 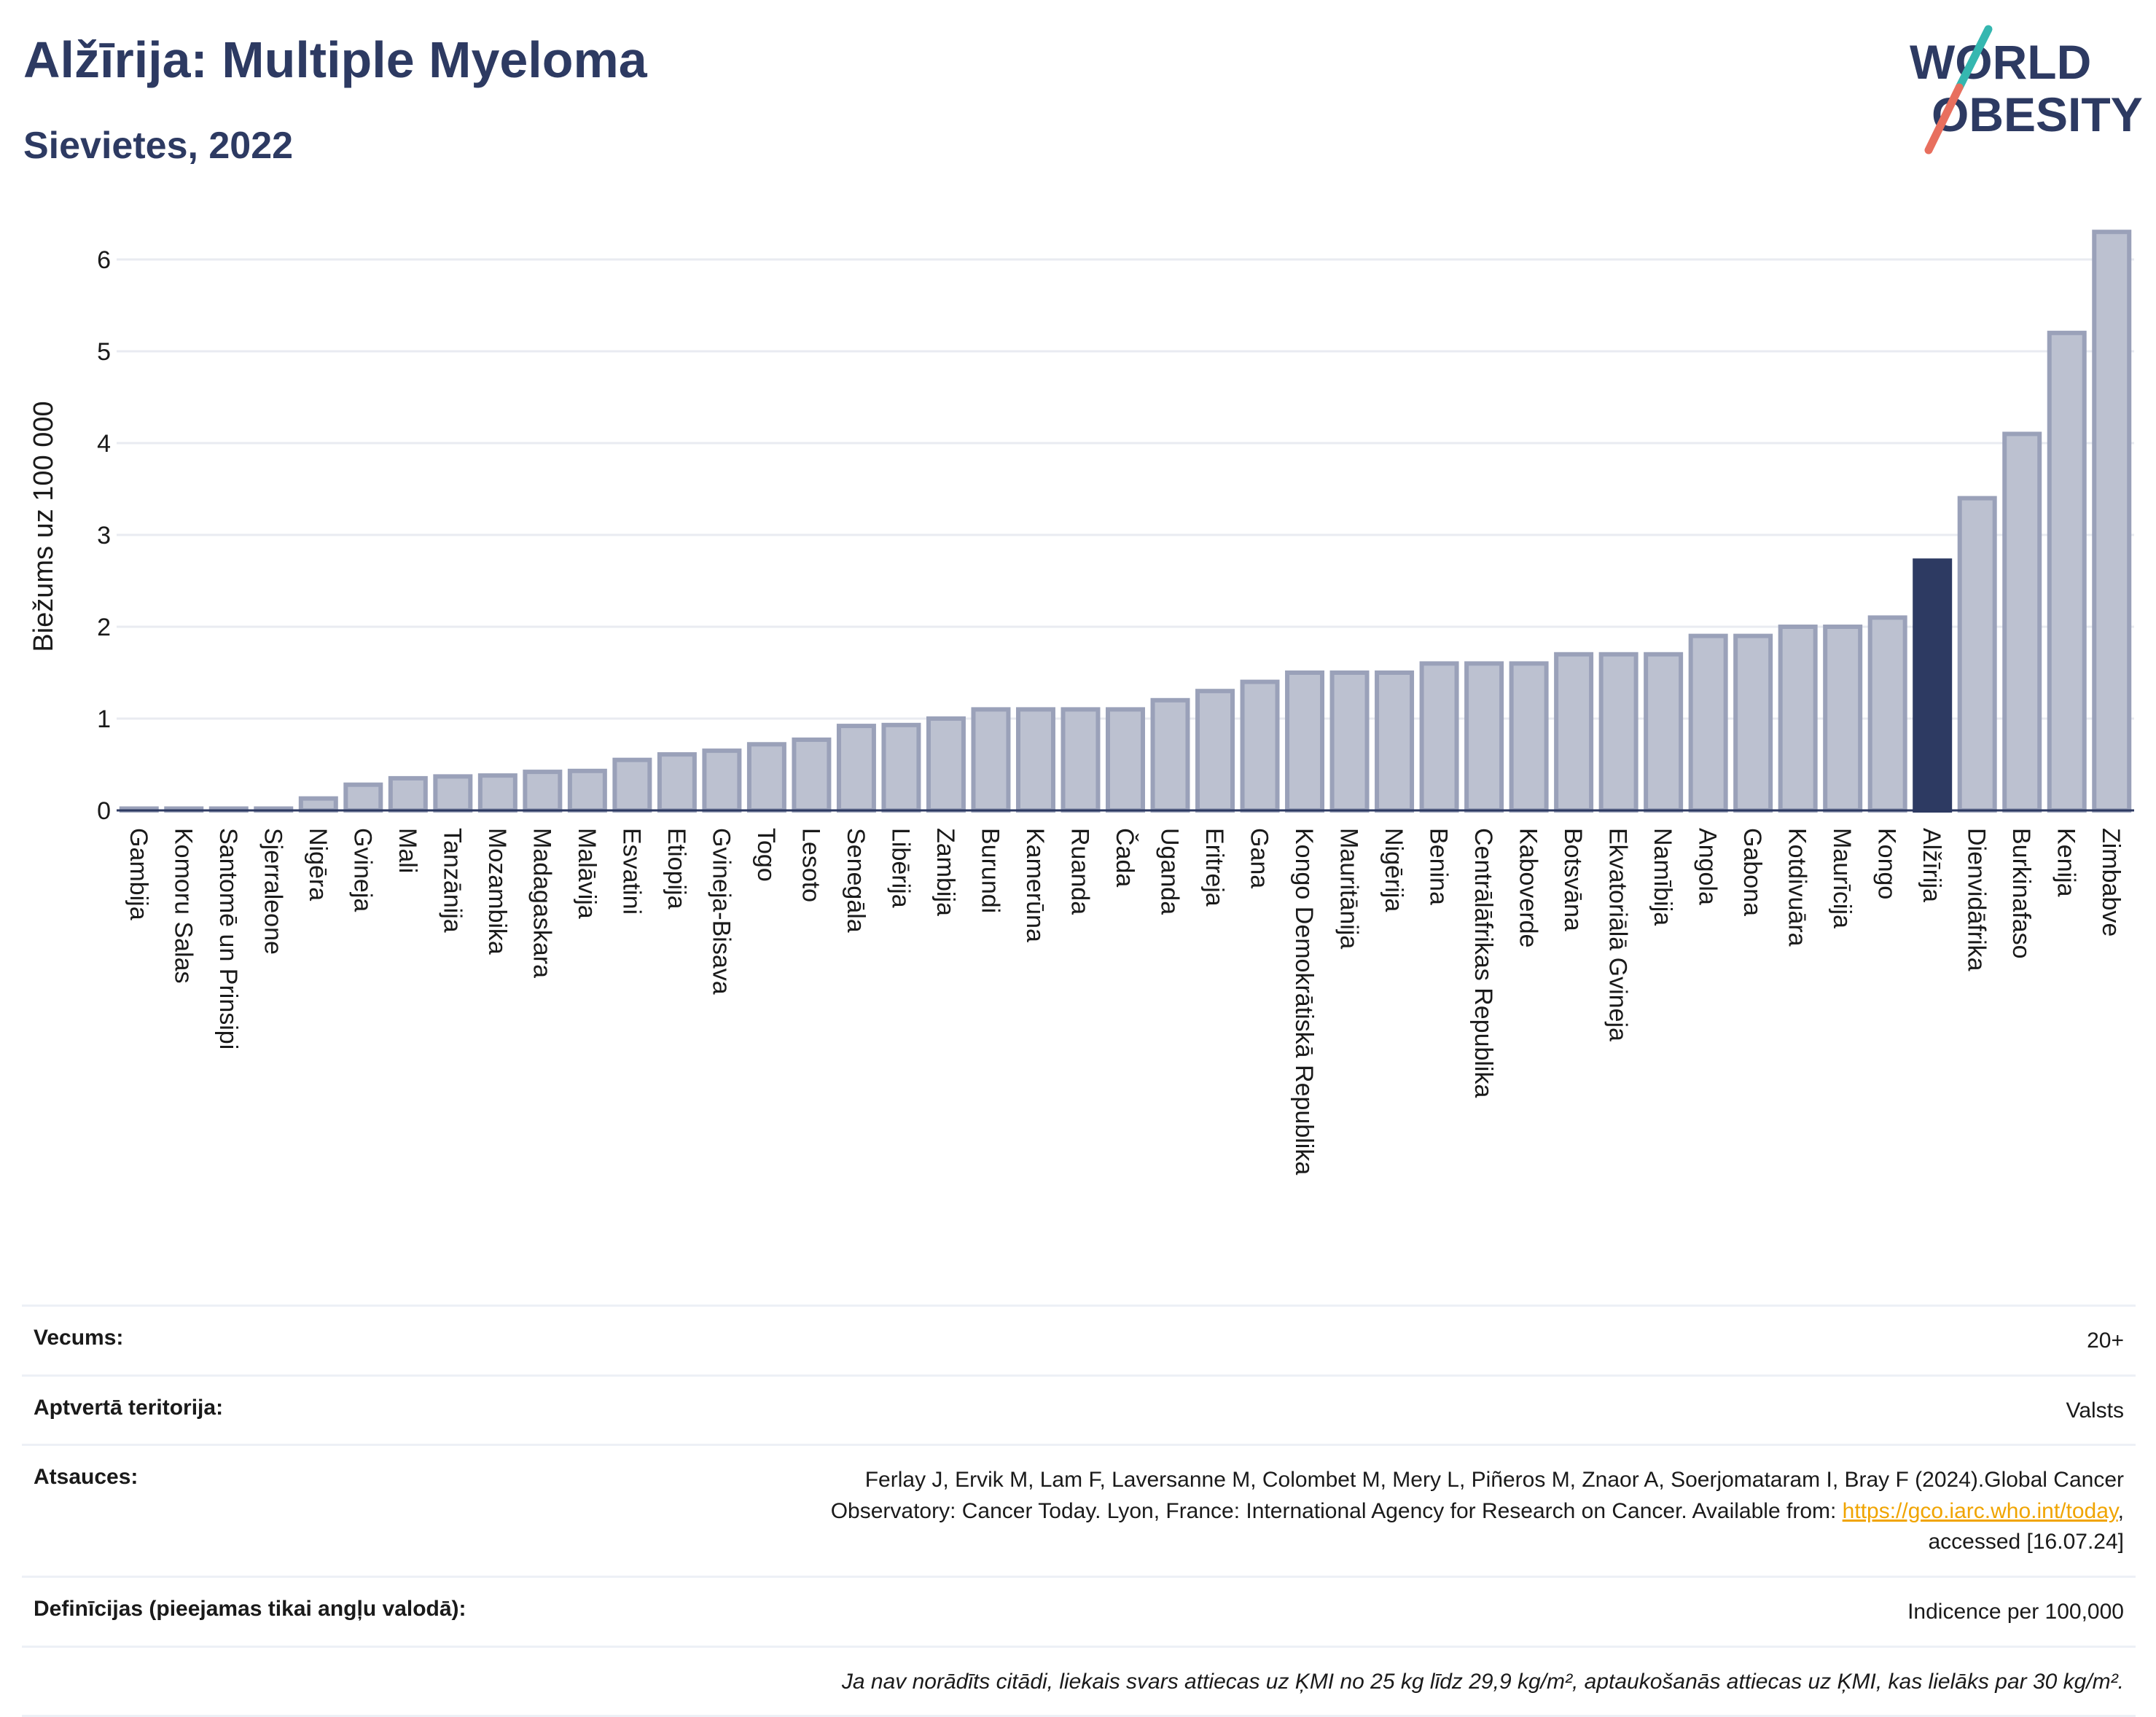 I want to click on x-tick-label: Senegāla, so click(x=856, y=880).